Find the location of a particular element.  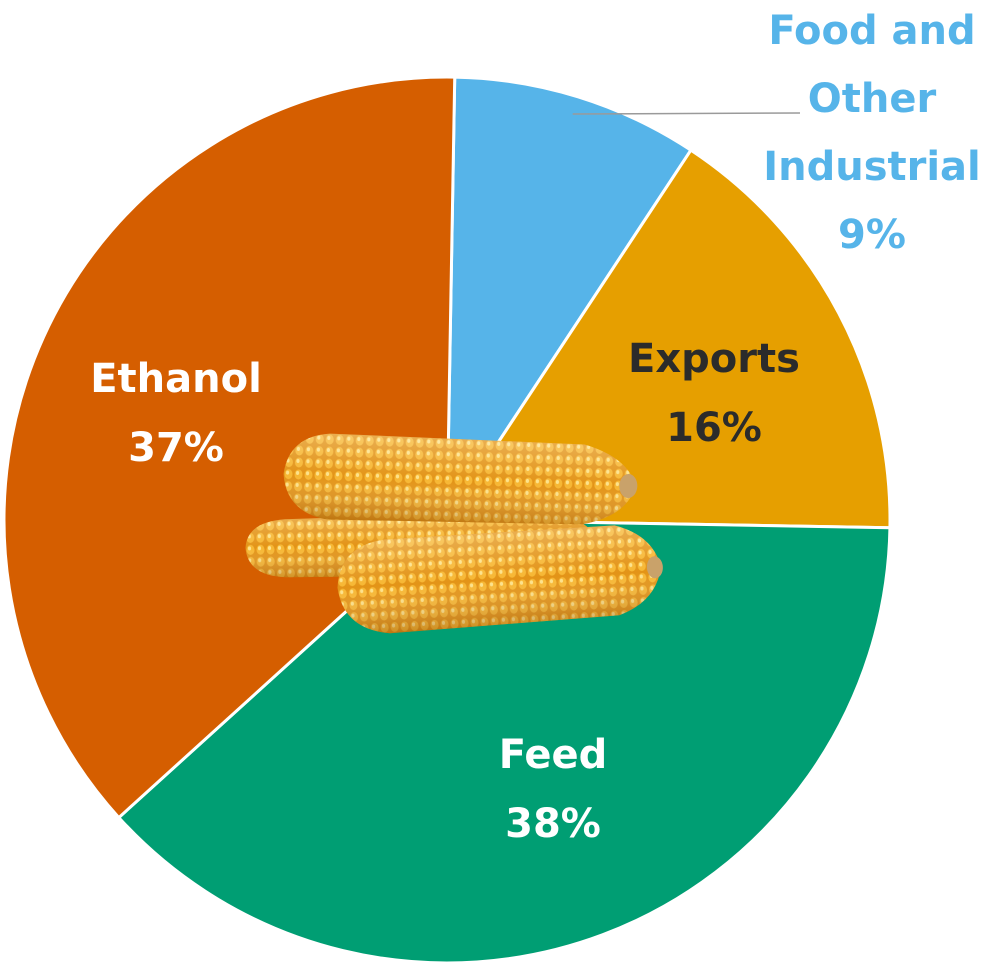

slice-percent-exports: 16% is located at coordinates (714, 428).